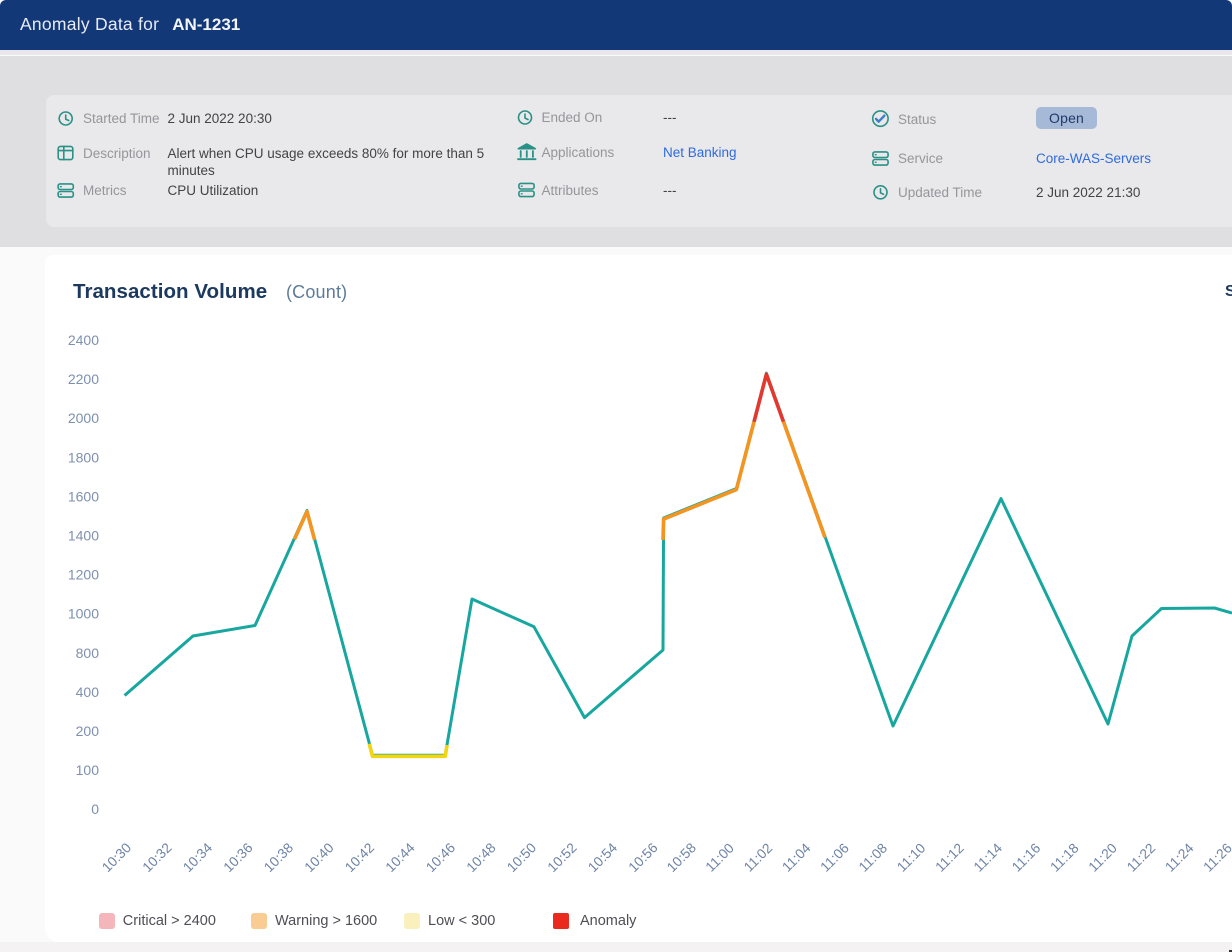 This screenshot has width=1232, height=952. I want to click on svg-text: 11:10, so click(911, 857).